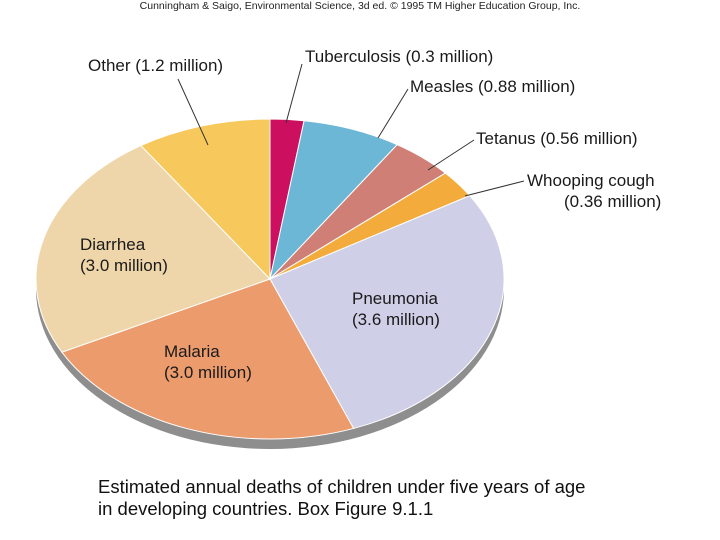 This screenshot has height=540, width=720. Describe the element at coordinates (492, 86) in the screenshot. I see `slice-label-measles: Measles (0.88 million)` at that location.